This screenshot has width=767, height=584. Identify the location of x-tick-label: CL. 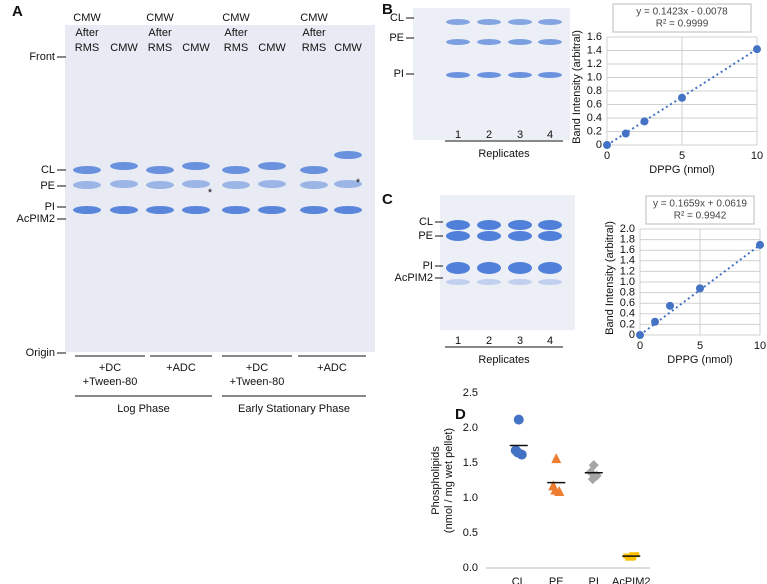
(519, 580).